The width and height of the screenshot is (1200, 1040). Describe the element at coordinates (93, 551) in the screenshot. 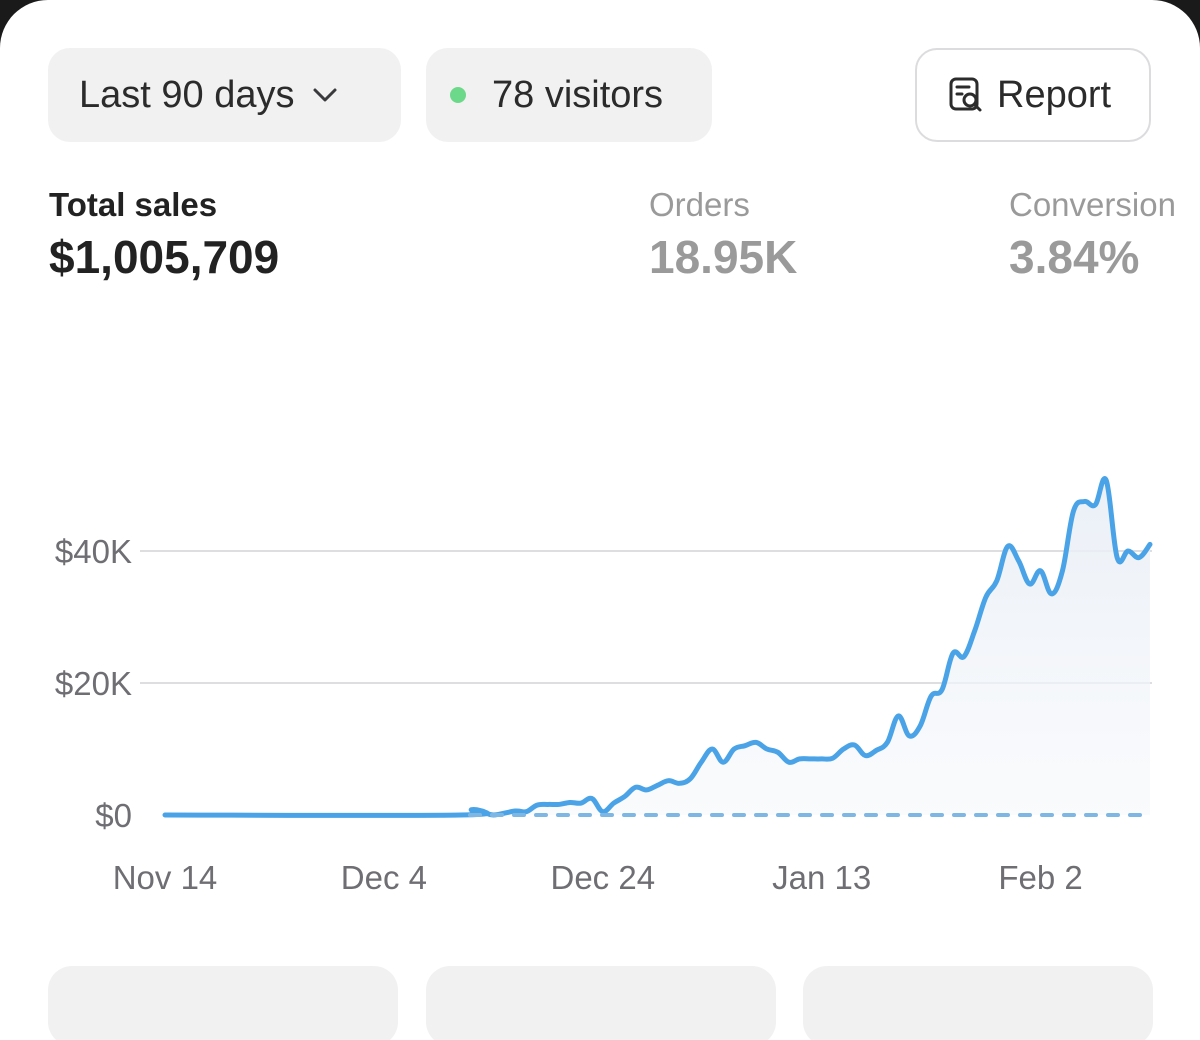

I see `y-tick-label: $40K` at that location.